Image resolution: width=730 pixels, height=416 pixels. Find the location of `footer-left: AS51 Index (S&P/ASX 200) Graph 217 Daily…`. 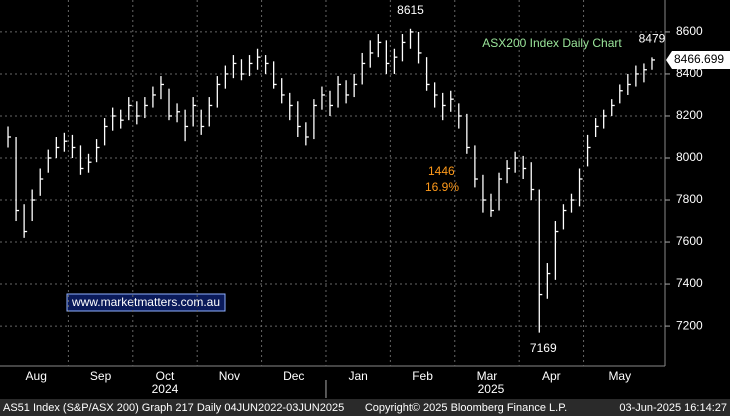

footer-left: AS51 Index (S&P/ASX 200) Graph 217 Daily… is located at coordinates (173, 408).